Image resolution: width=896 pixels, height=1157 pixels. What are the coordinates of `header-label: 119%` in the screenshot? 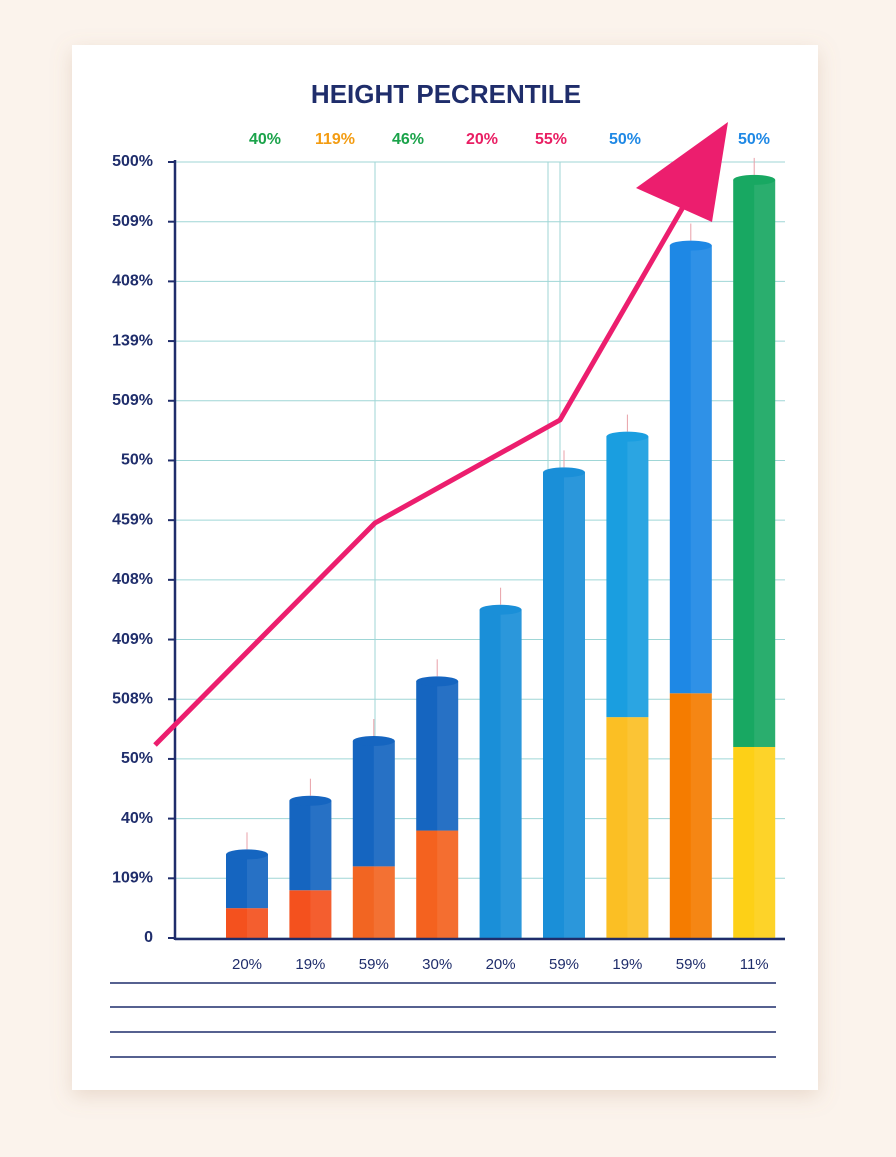 It's located at (335, 139).